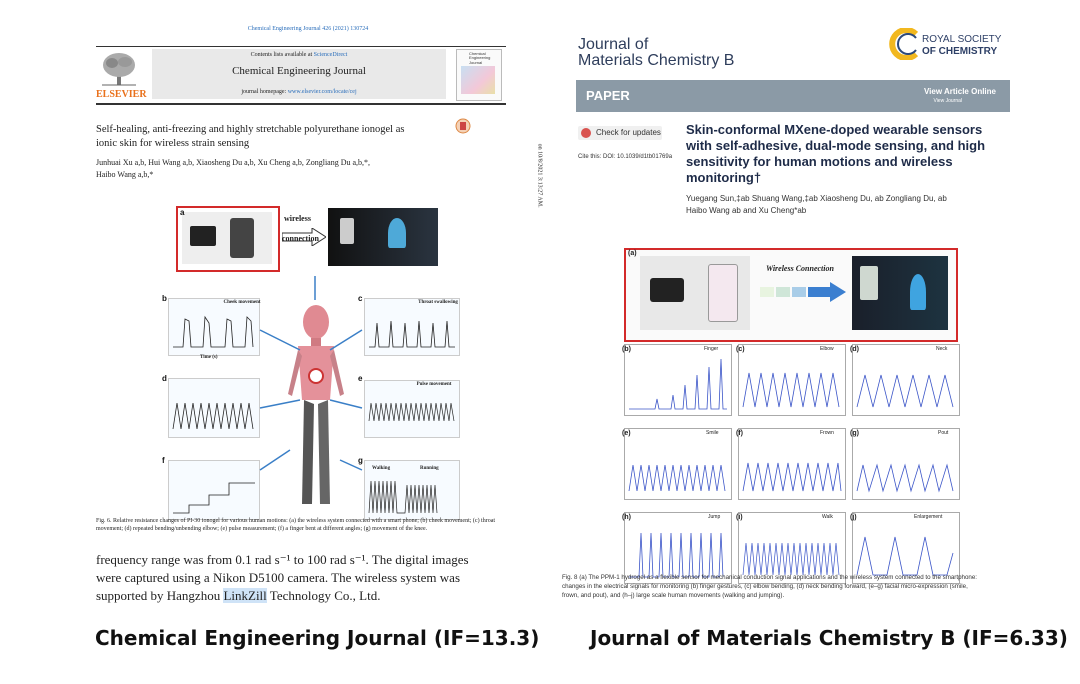  What do you see at coordinates (827, 349) in the screenshot?
I see `right-title-elbow: Elbow` at bounding box center [827, 349].